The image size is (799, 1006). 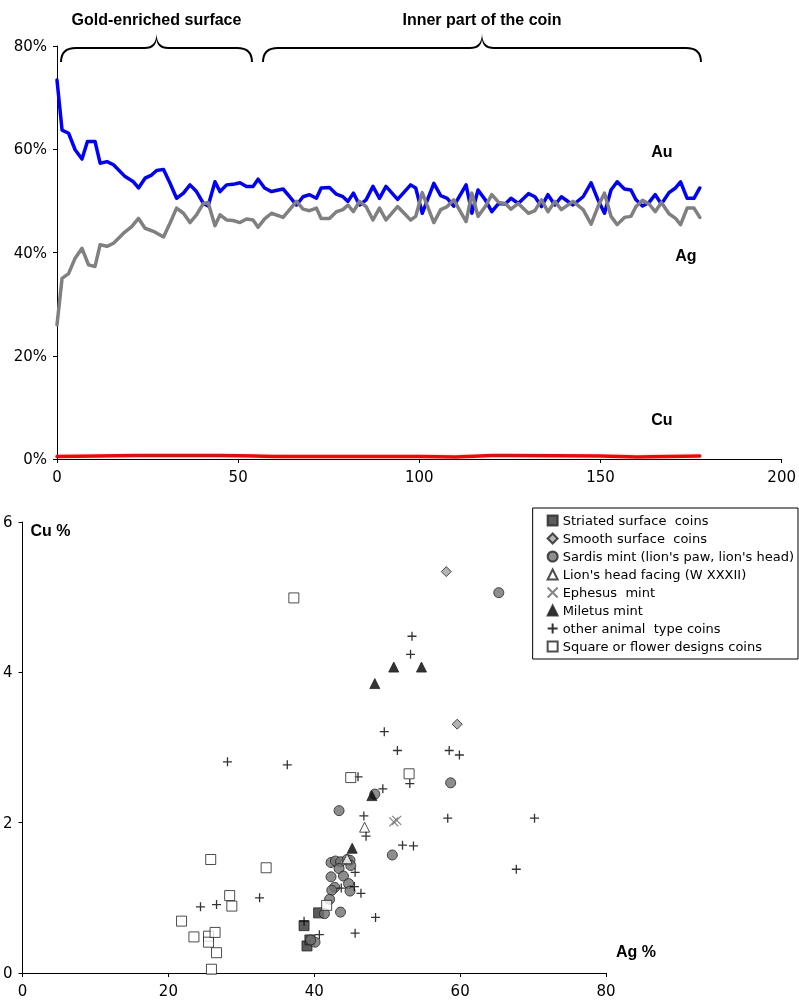 I want to click on x-tick-label: 80, so click(x=606, y=990).